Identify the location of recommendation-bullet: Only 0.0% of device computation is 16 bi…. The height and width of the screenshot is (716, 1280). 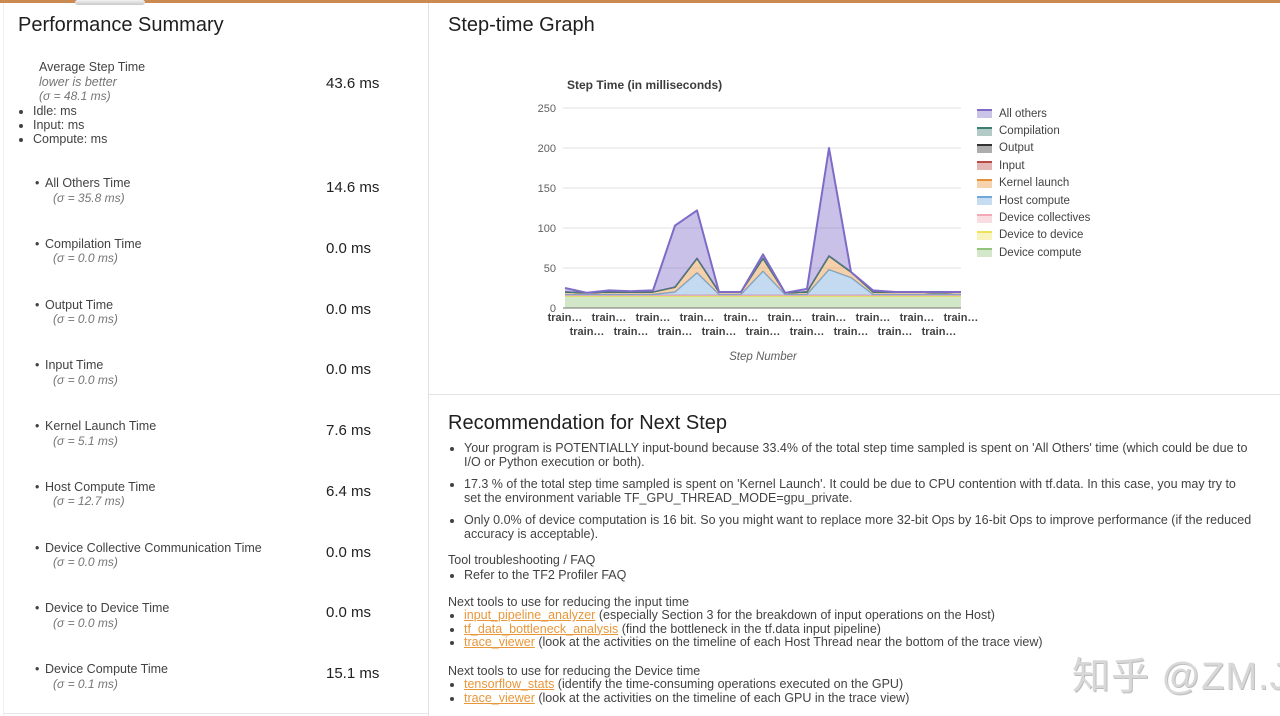
(859, 527).